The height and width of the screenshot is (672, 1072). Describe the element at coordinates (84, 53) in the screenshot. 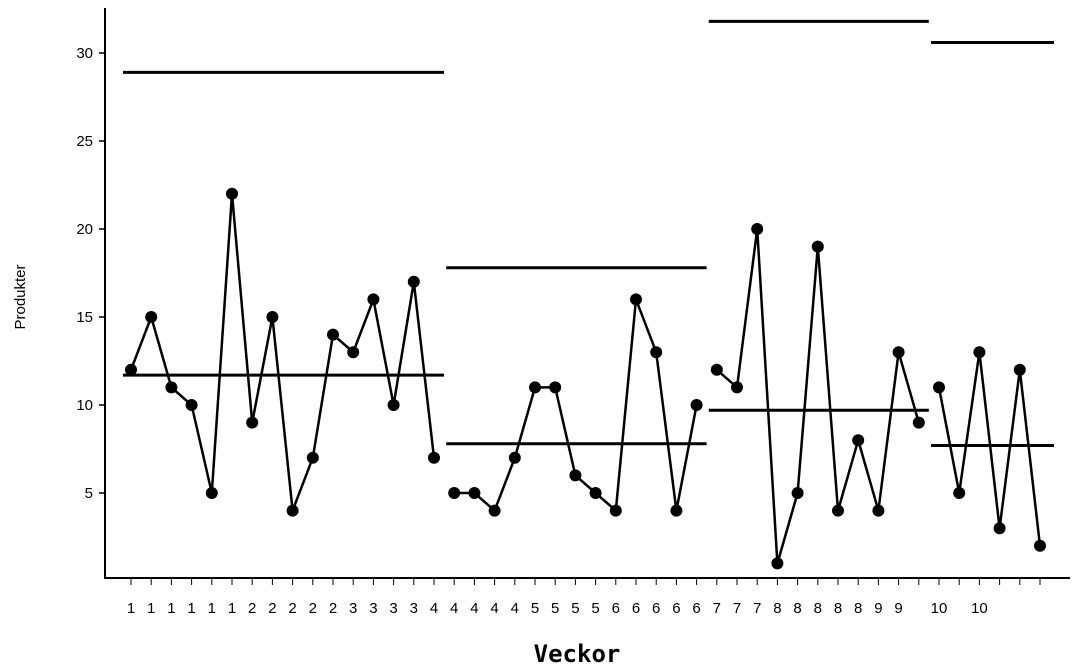

I see `y-tick-label: 30` at that location.